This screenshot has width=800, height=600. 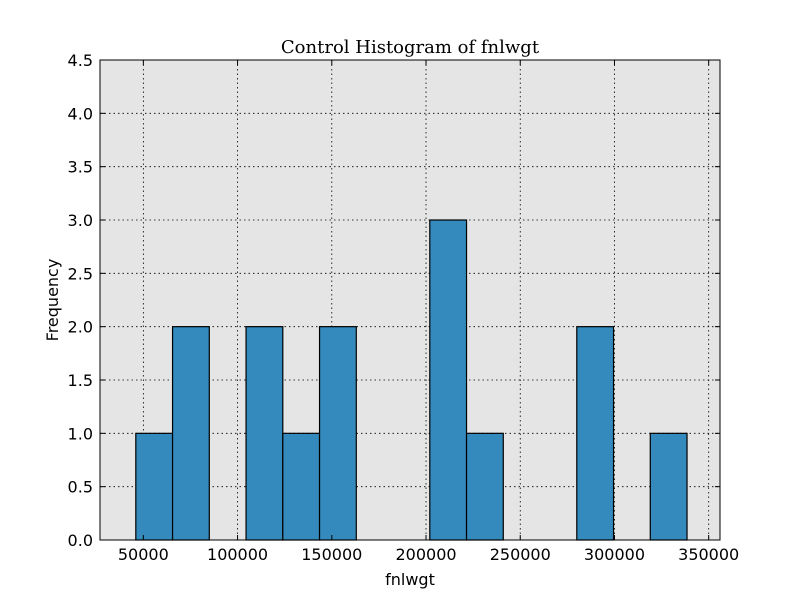 I want to click on y-tick-label: 2.0, so click(x=80, y=327).